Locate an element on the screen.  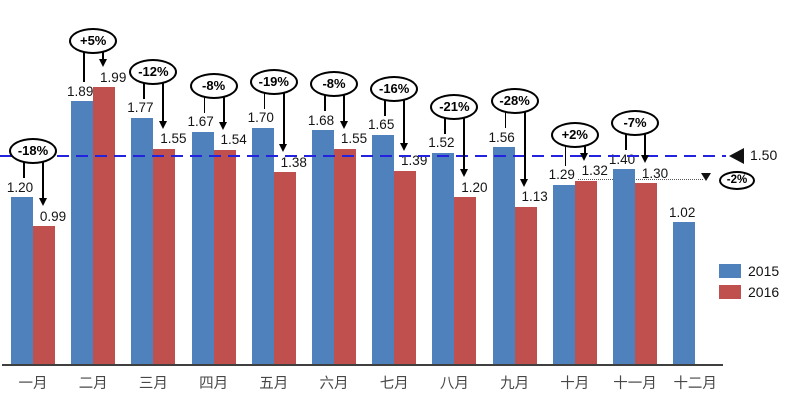
annotation-arrowhead-m6-icon is located at coordinates (343, 124).